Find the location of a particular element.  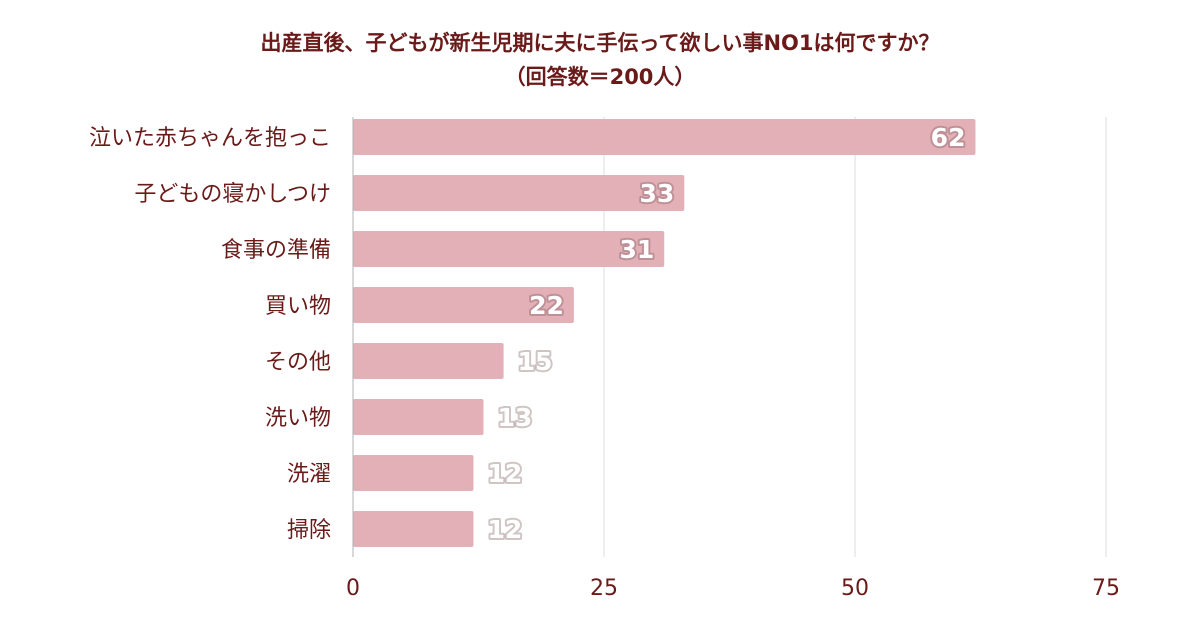

chart-title: 出産直後、子どもが新生児期に夫に手伝って欲しい事NO1は何ですか？ is located at coordinates (600, 43).